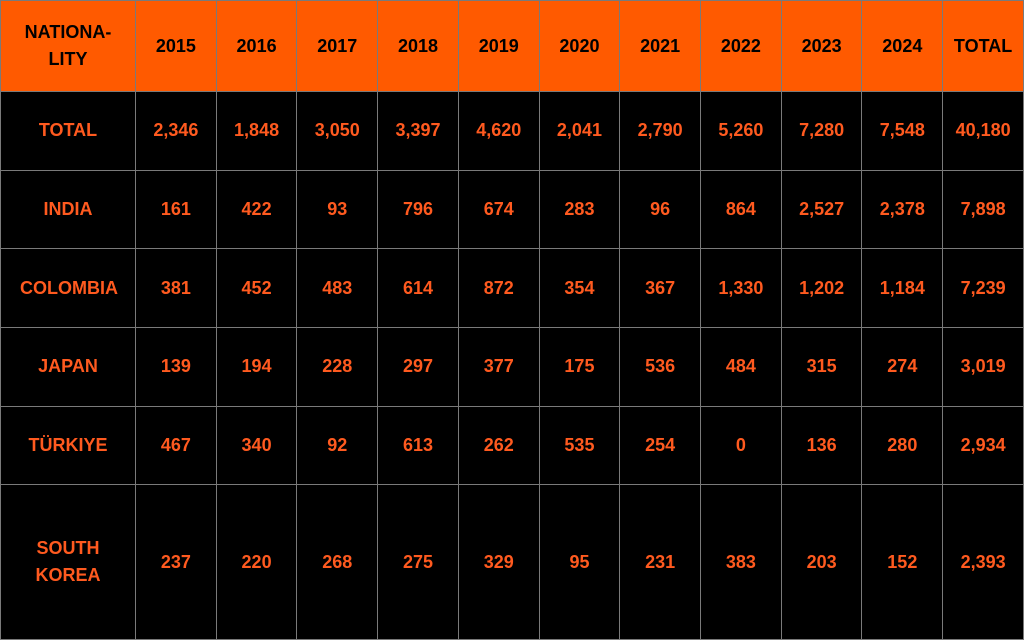  What do you see at coordinates (660, 46) in the screenshot?
I see `header-cell: 2021` at bounding box center [660, 46].